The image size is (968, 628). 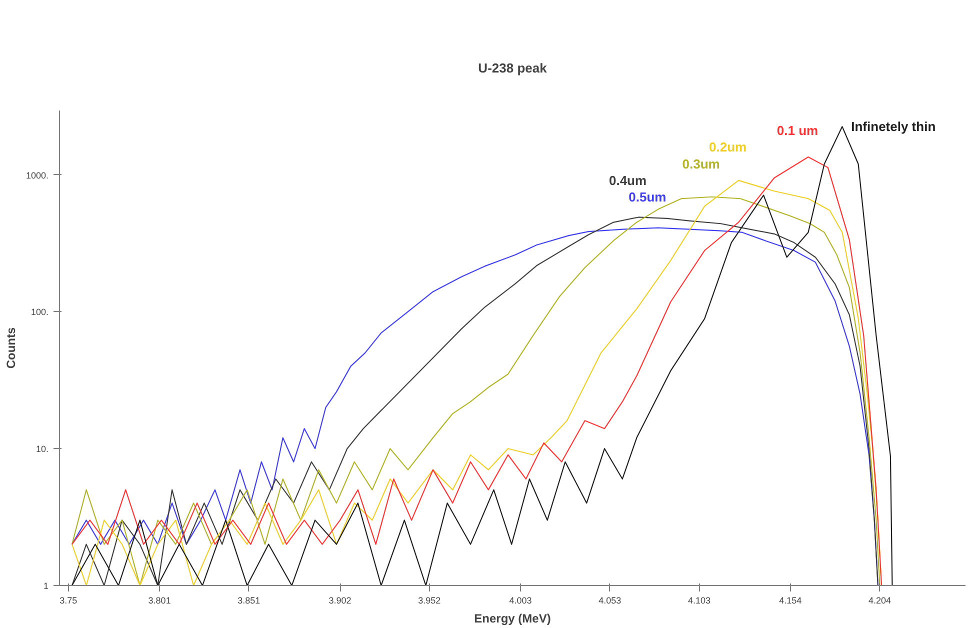 What do you see at coordinates (429, 601) in the screenshot?
I see `x-tick-label: 3.952` at bounding box center [429, 601].